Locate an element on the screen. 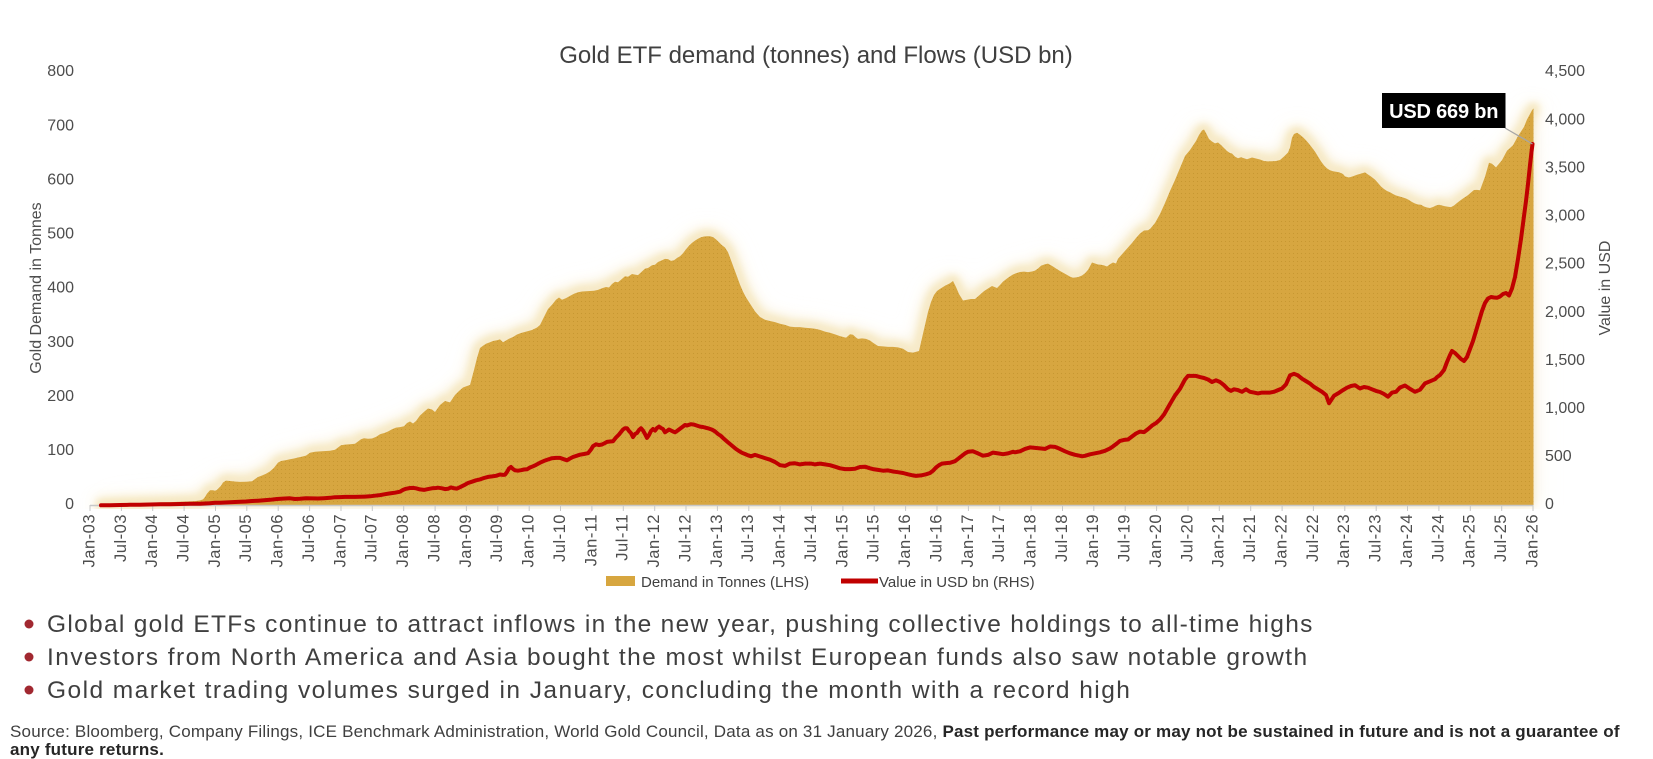  svg-text: any future returns. is located at coordinates (87, 749).